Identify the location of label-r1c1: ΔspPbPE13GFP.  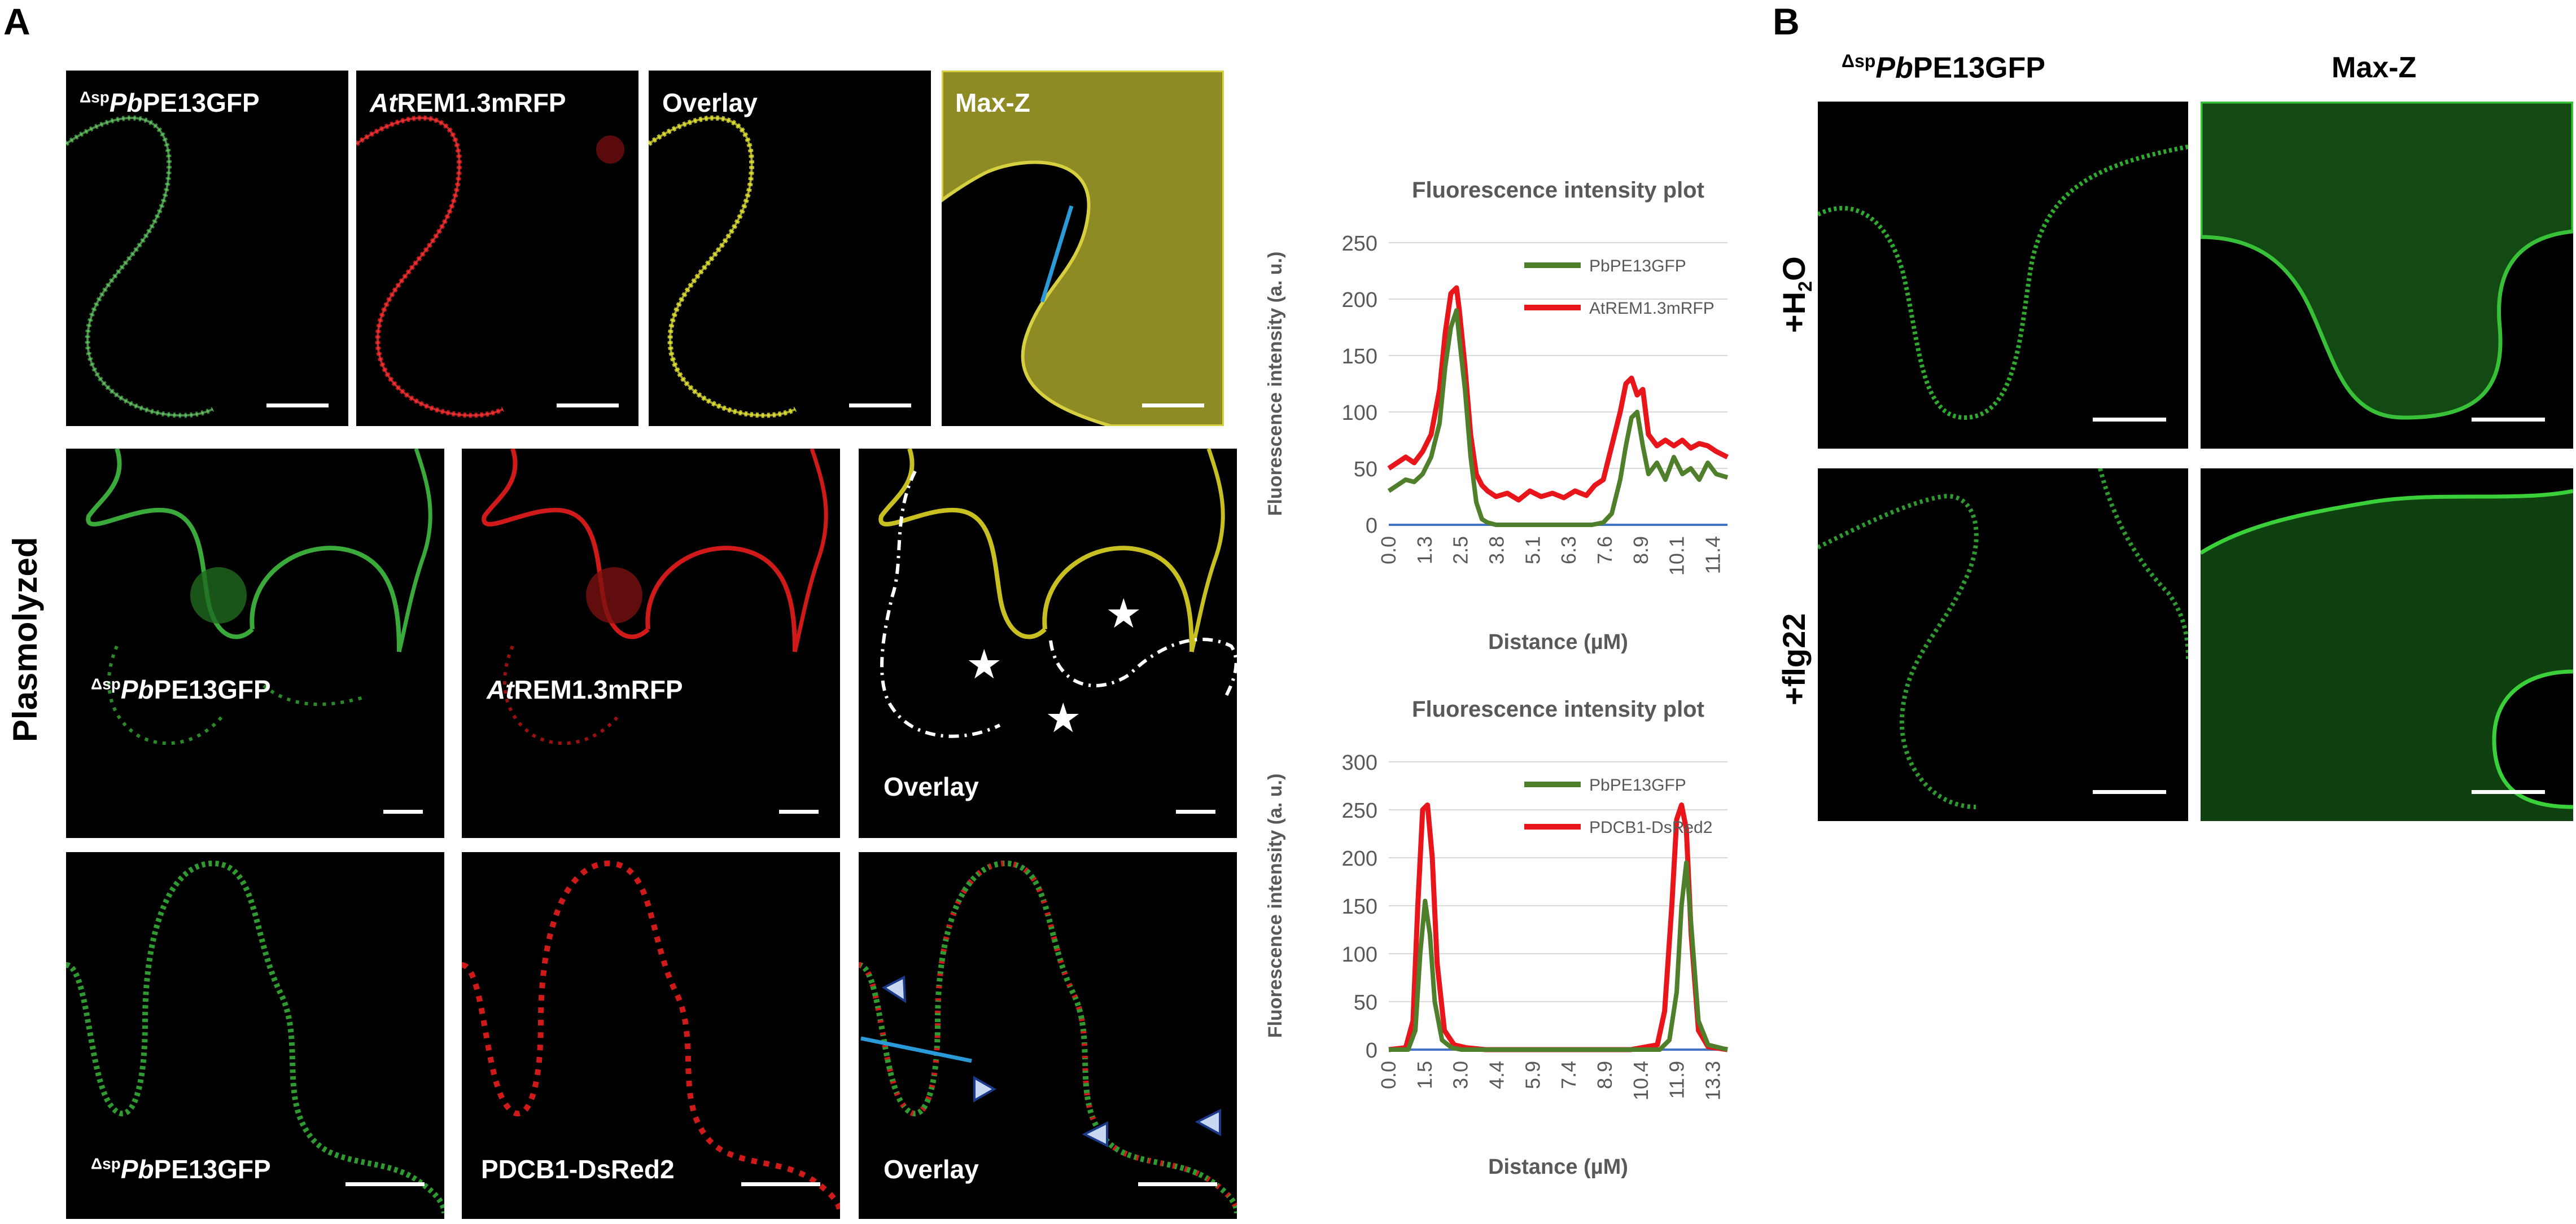
(170, 102).